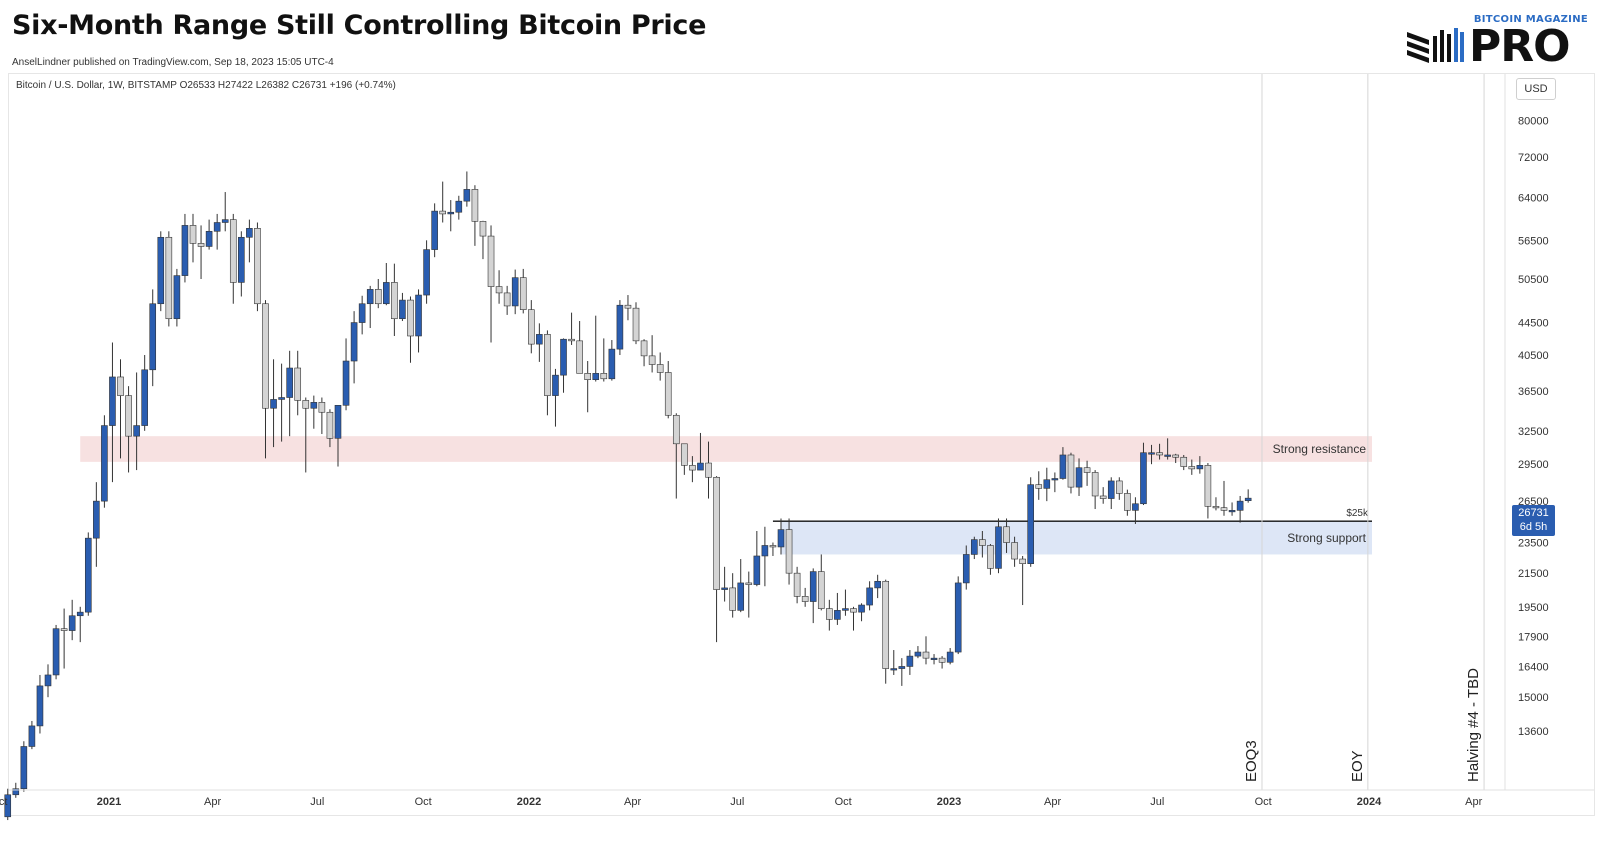  What do you see at coordinates (1357, 766) in the screenshot?
I see `marker-label: EOY` at bounding box center [1357, 766].